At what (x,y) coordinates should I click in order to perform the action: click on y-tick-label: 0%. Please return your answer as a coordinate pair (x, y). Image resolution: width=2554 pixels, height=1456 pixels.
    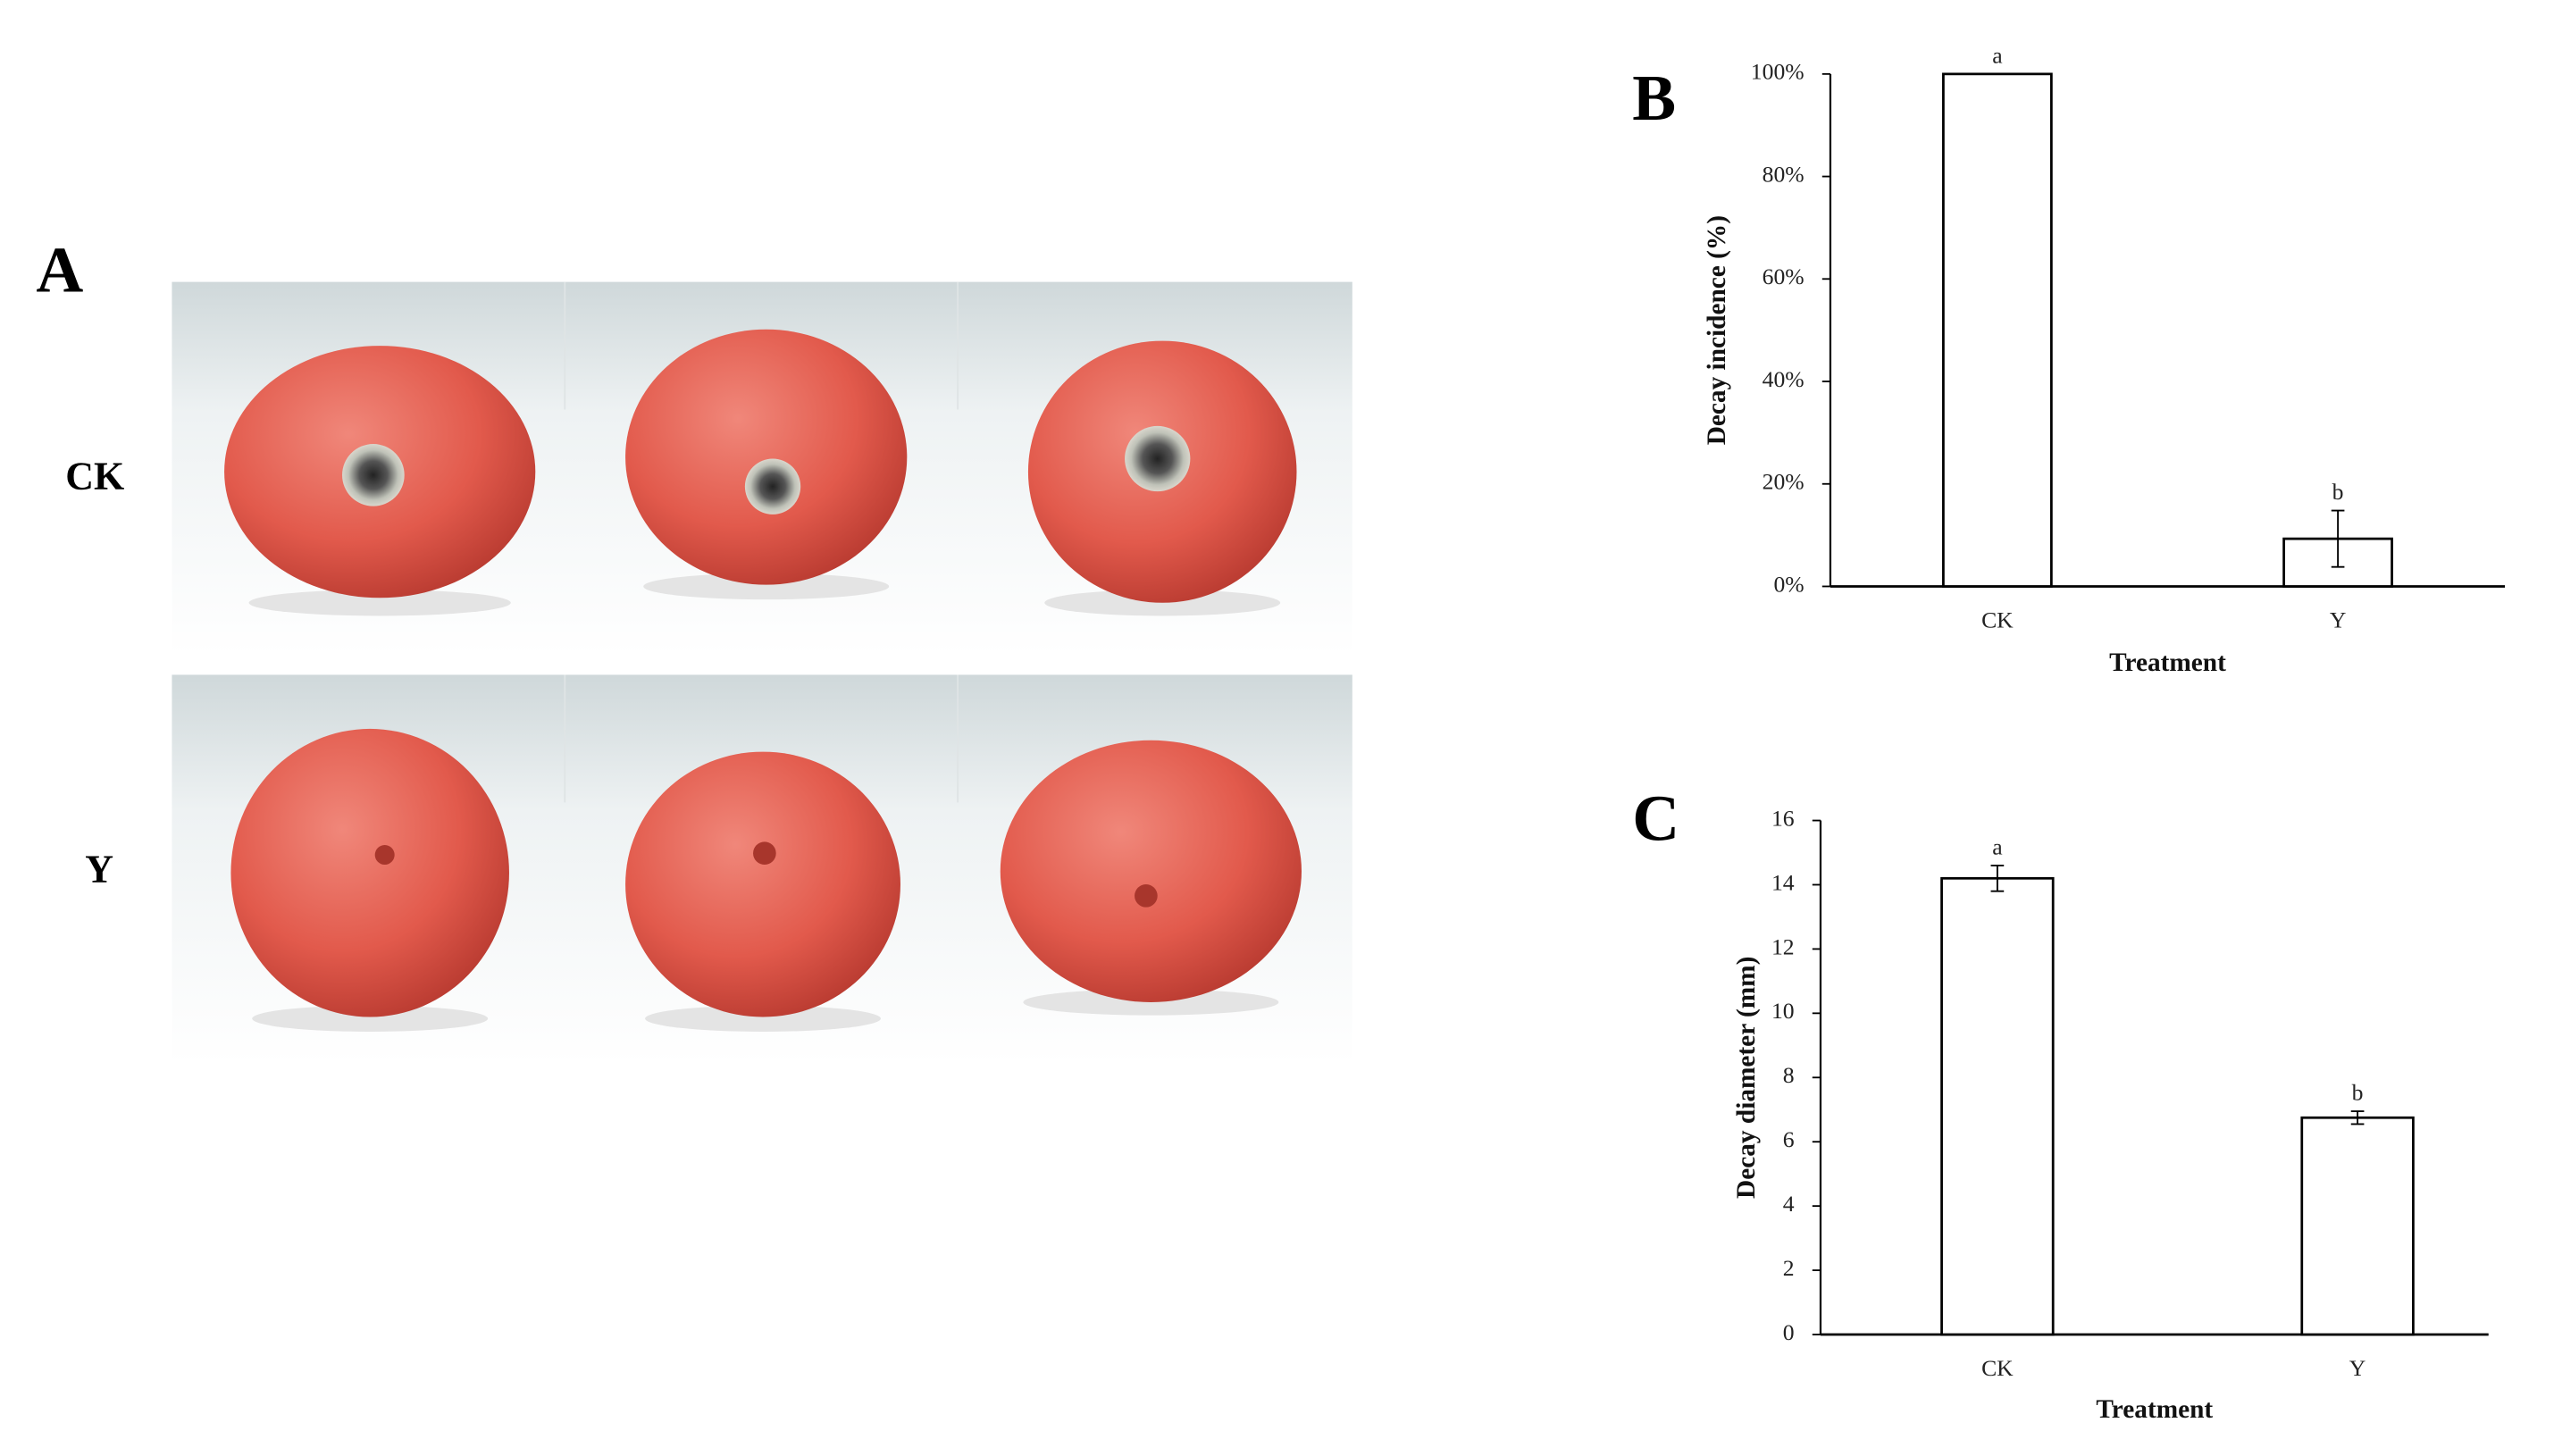
    Looking at the image, I should click on (1788, 584).